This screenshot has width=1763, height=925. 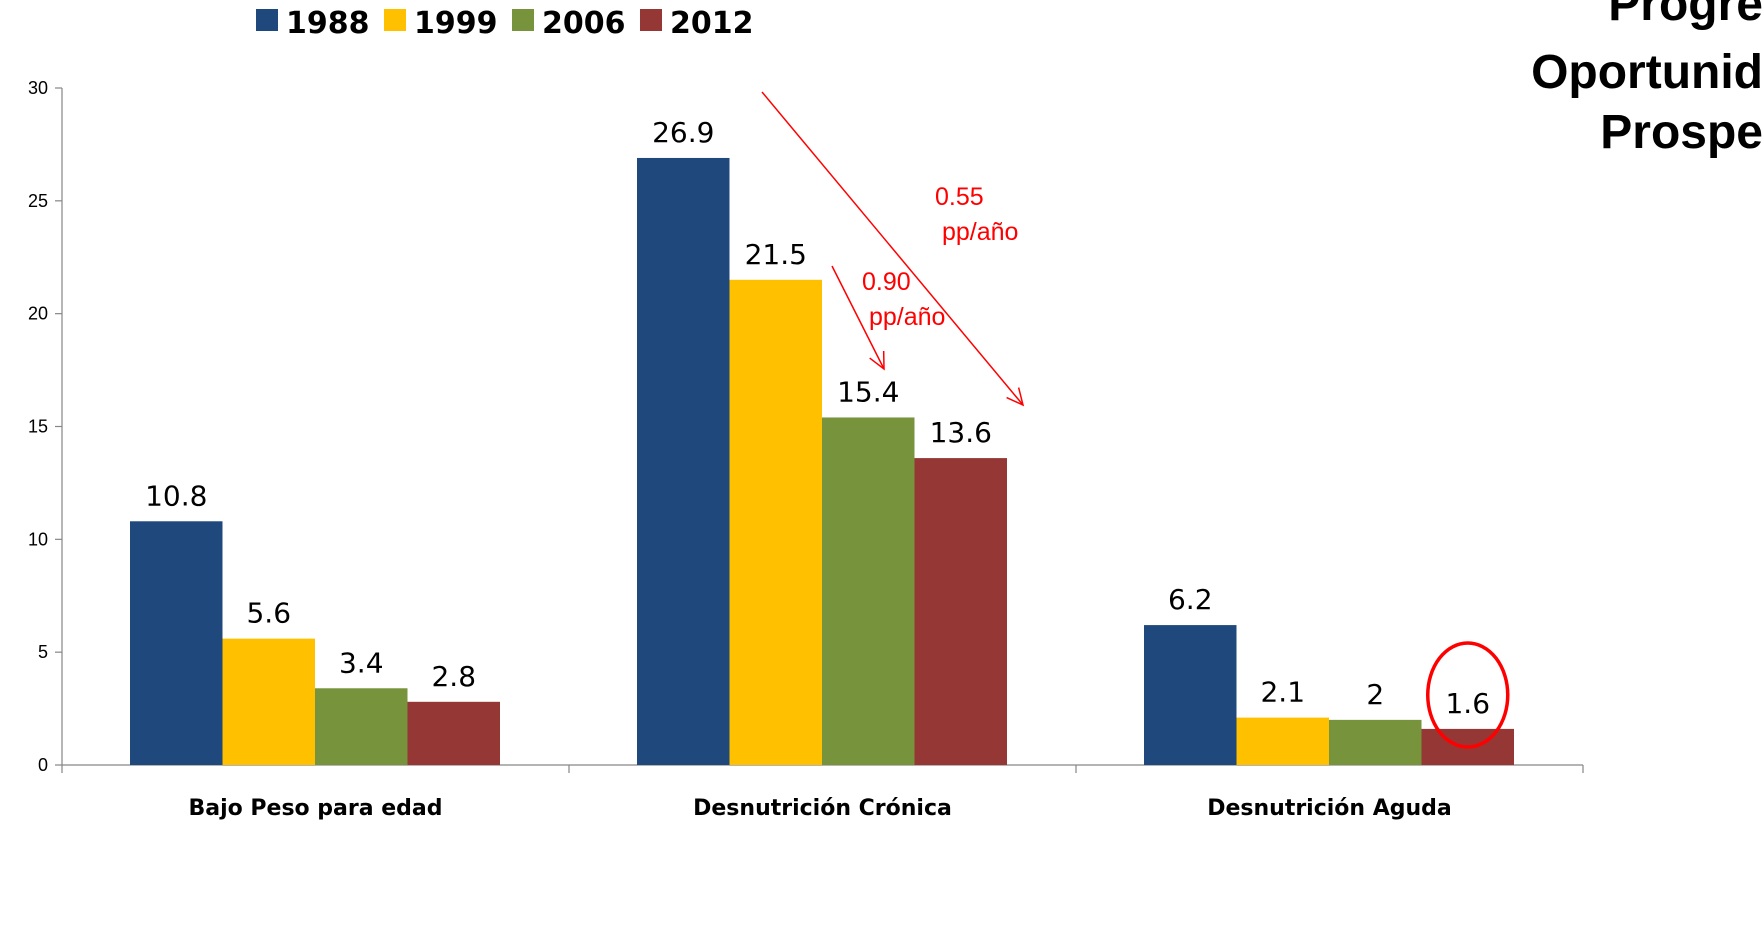 I want to click on y-tick-label-25: 25, so click(x=38, y=201).